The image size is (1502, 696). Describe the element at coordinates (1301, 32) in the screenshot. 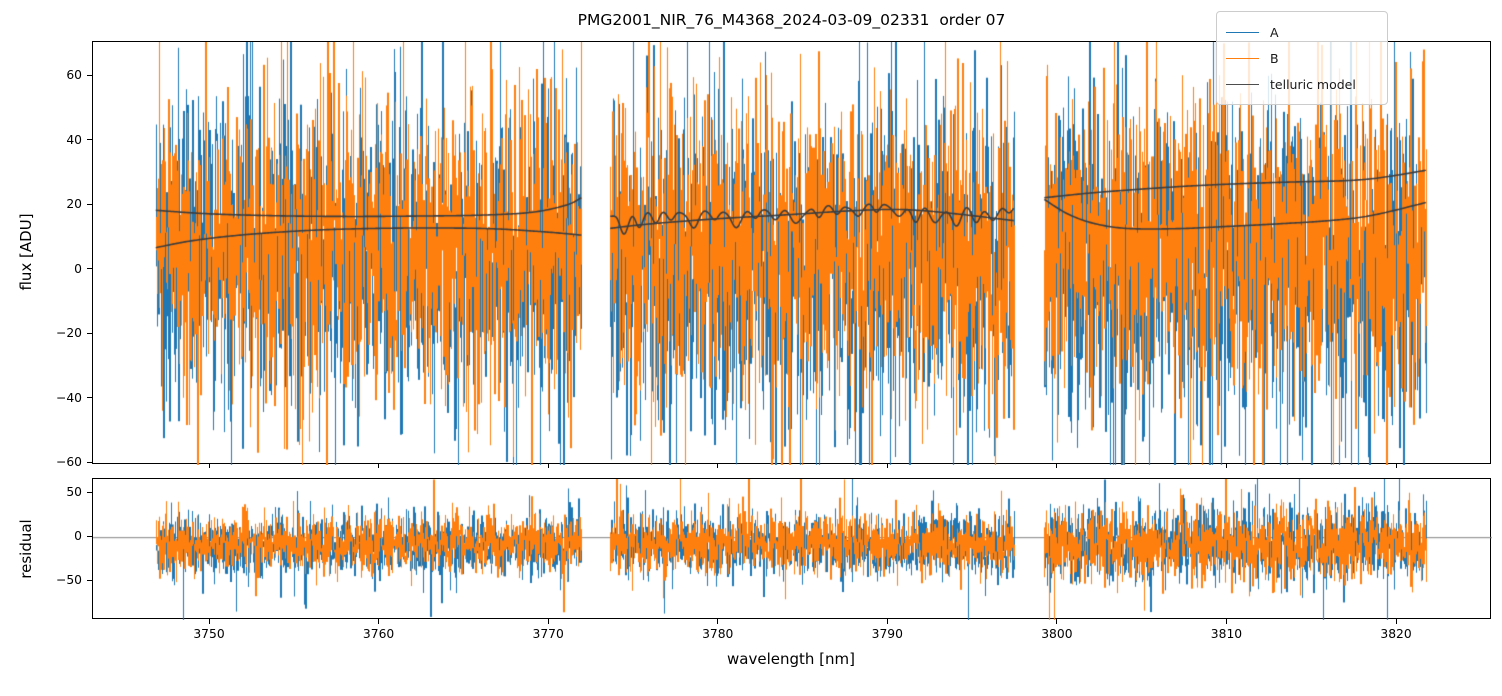

I see `legend-item: A` at that location.